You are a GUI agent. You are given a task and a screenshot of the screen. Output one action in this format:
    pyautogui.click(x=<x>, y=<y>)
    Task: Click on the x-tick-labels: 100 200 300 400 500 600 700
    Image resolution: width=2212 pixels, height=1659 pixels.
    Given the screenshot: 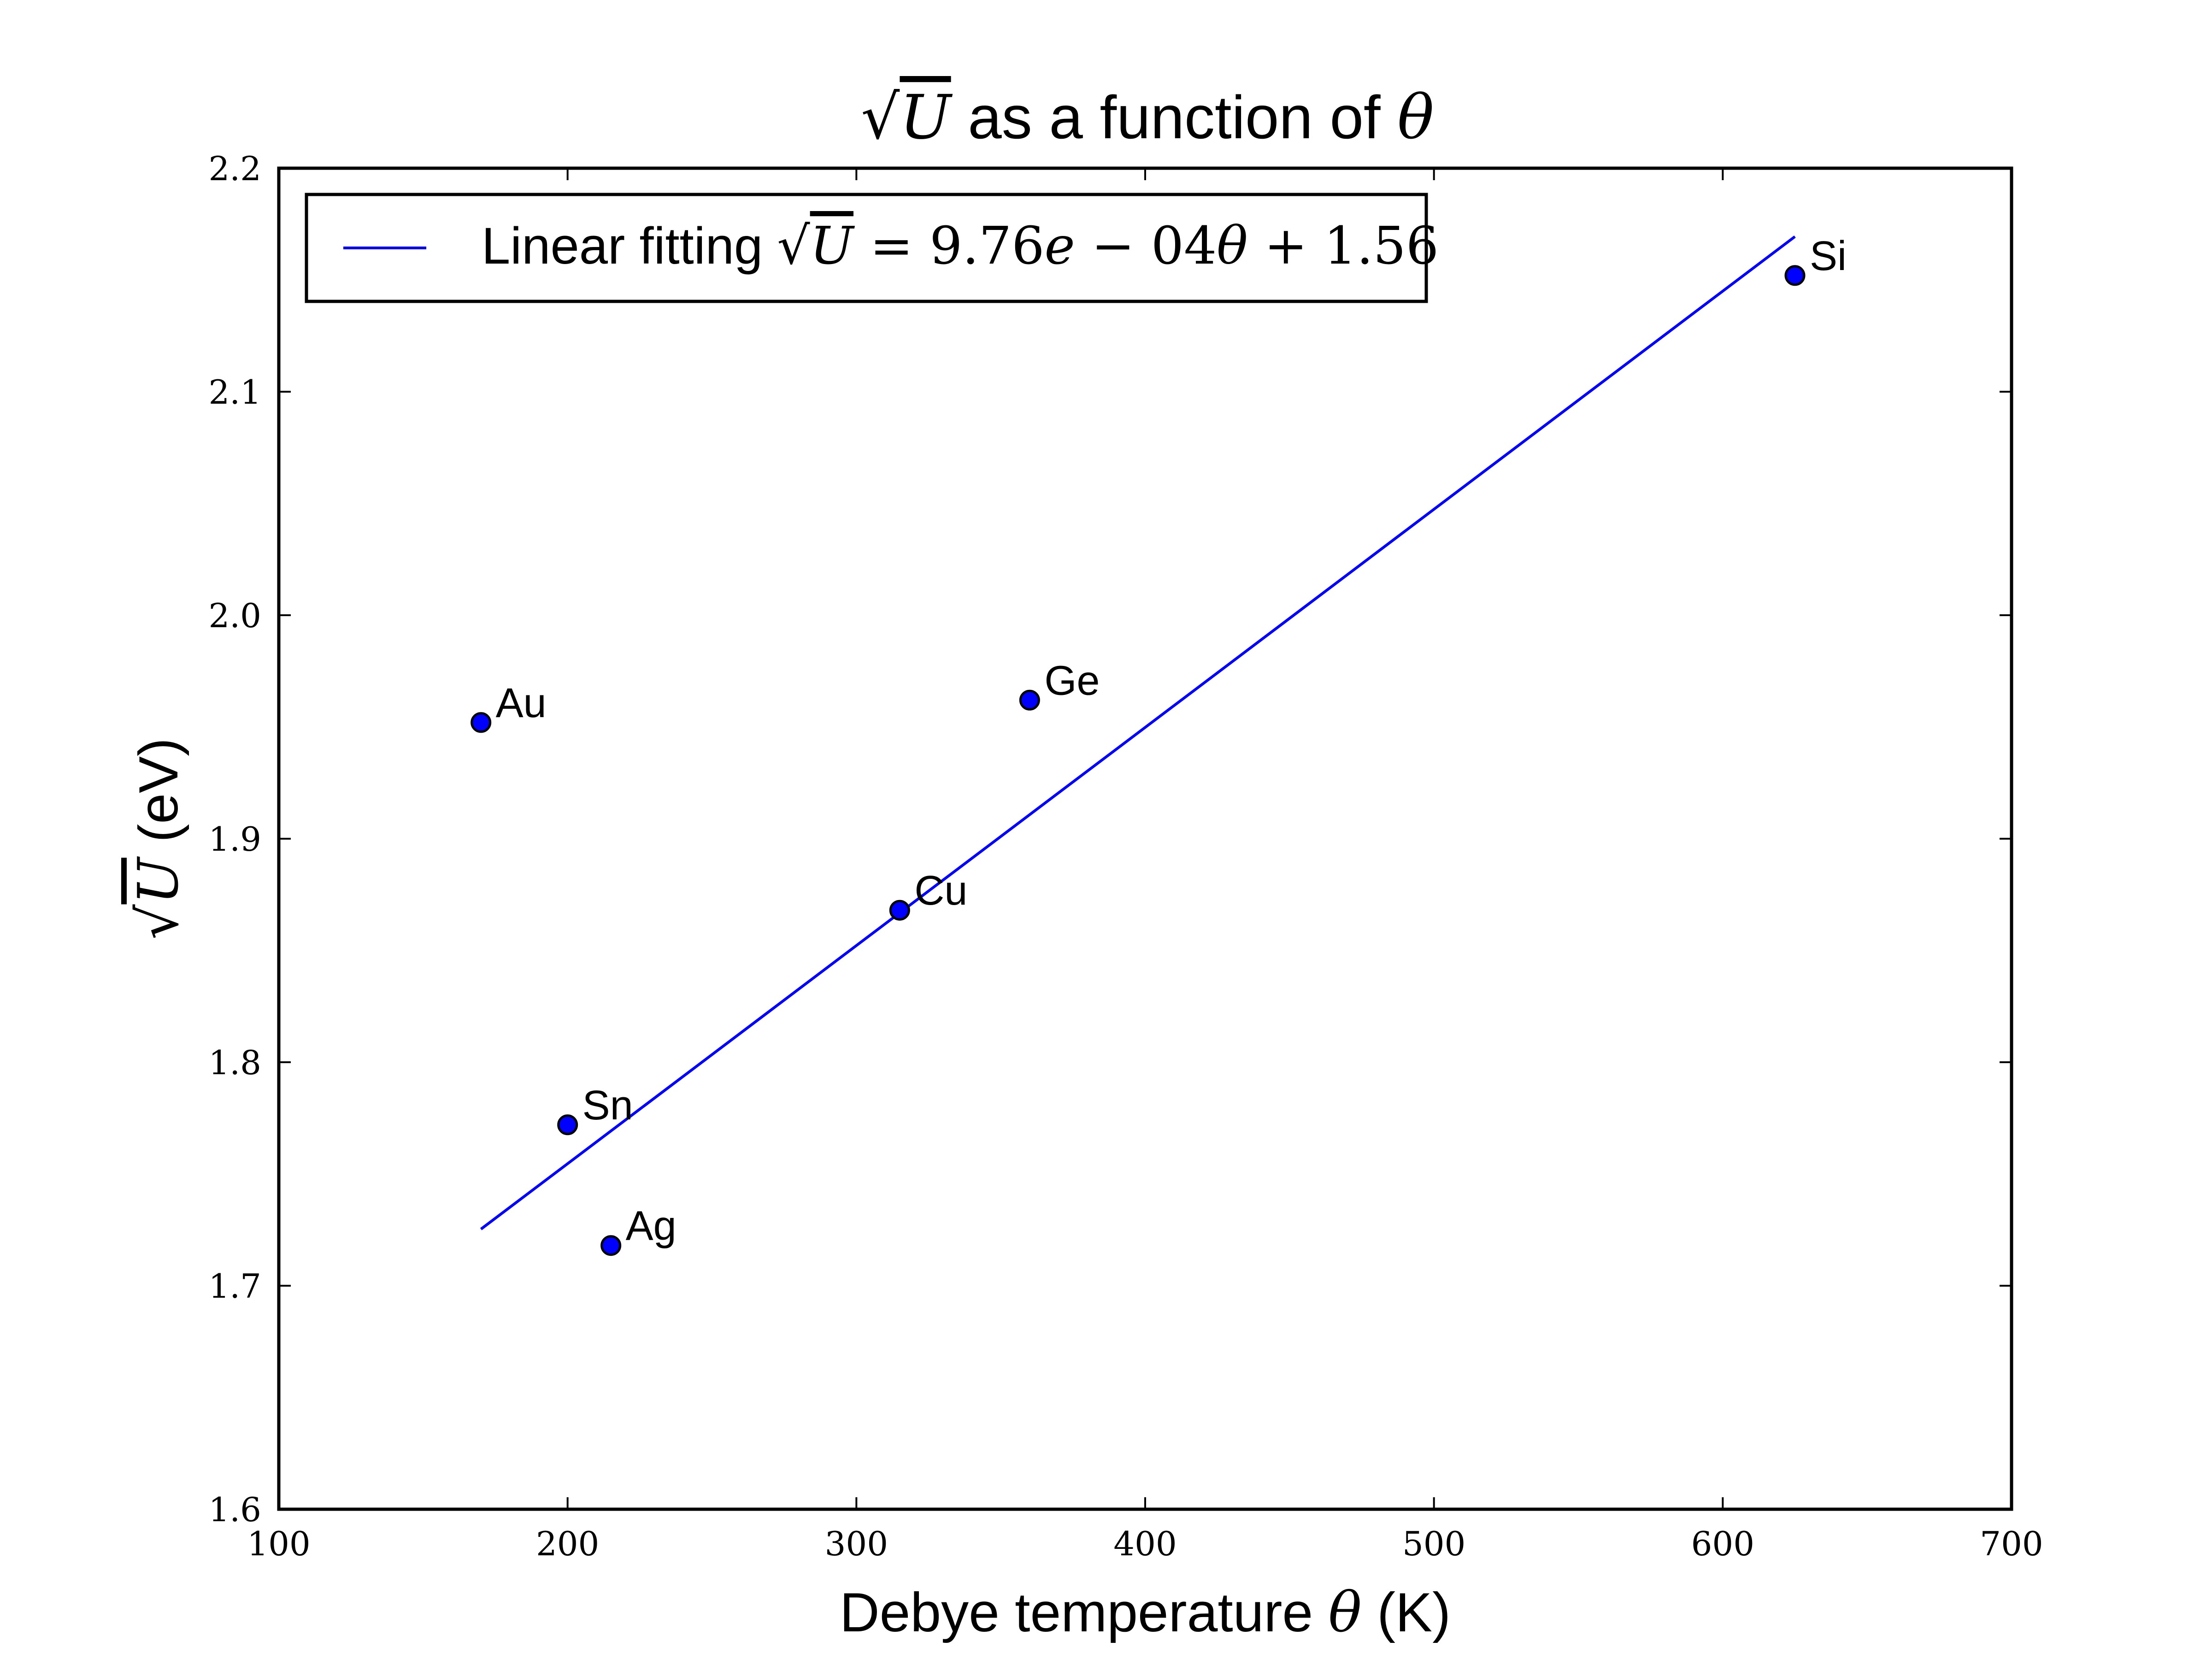 What is the action you would take?
    pyautogui.click(x=1145, y=1543)
    